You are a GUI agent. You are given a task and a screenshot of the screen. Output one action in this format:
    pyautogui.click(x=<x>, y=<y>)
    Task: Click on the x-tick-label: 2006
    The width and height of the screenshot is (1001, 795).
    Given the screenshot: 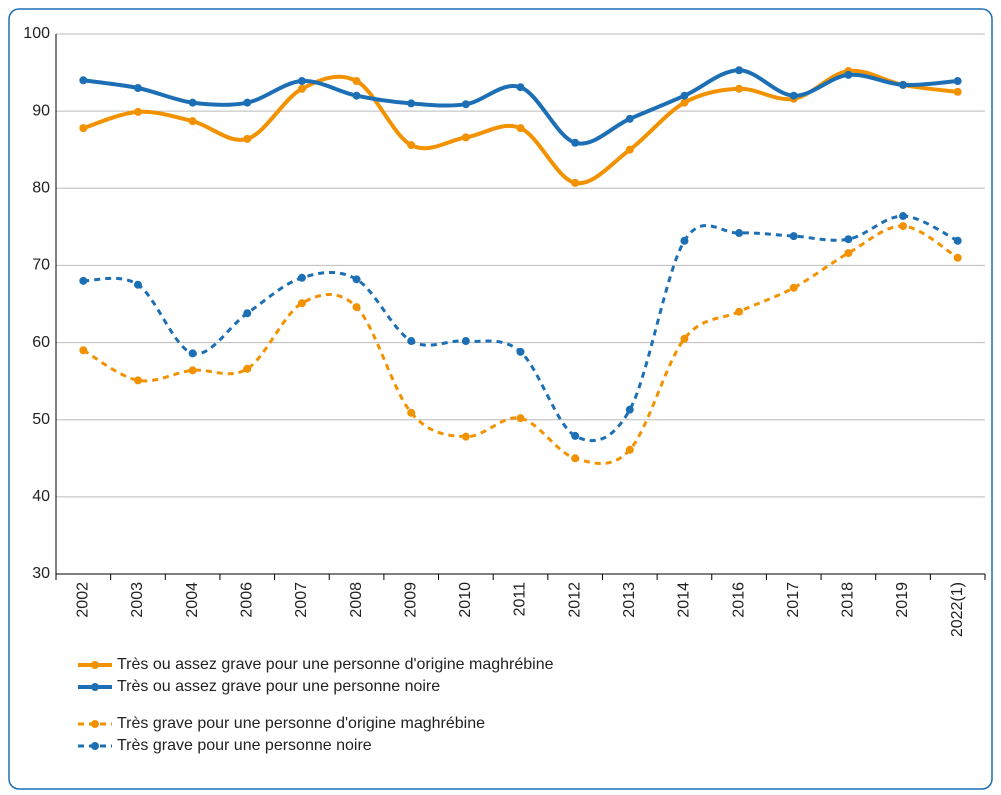 What is the action you would take?
    pyautogui.click(x=246, y=600)
    